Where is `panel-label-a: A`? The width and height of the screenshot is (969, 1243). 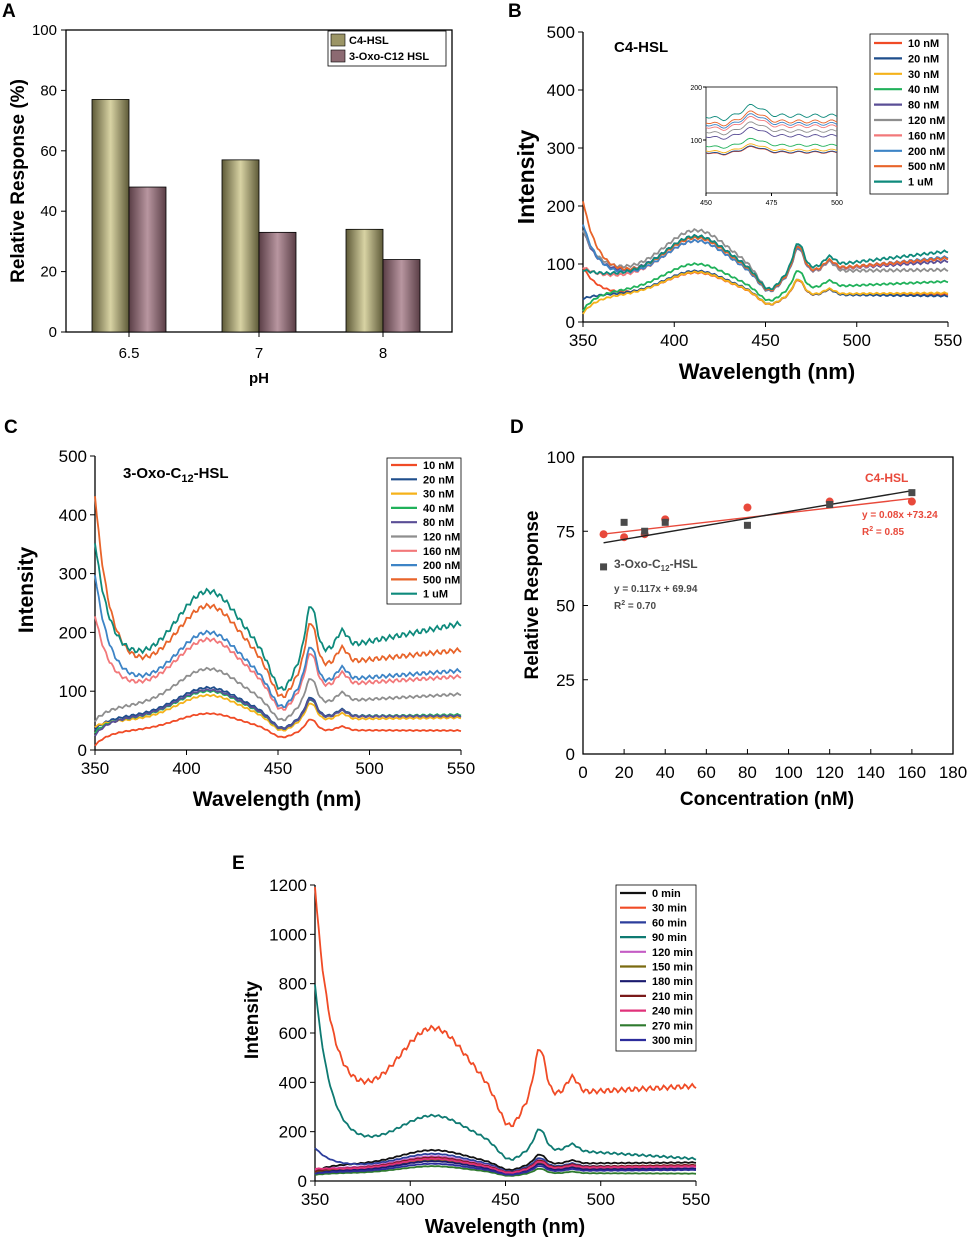
panel-label-a: A is located at coordinates (9, 11).